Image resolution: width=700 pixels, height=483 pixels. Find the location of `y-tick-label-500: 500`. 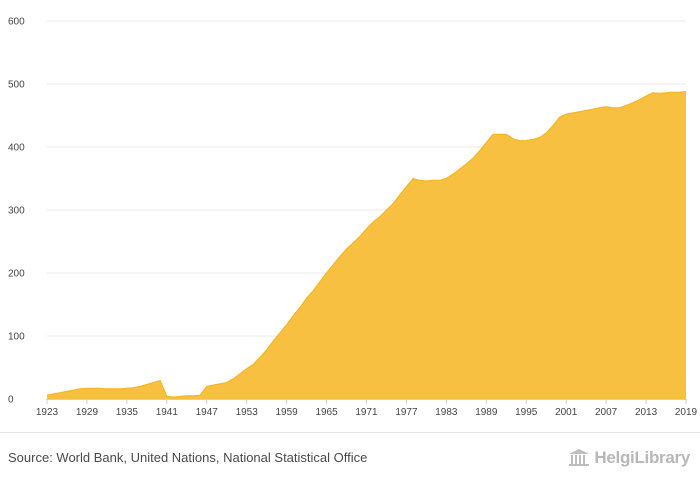

y-tick-label-500: 500 is located at coordinates (16, 85).